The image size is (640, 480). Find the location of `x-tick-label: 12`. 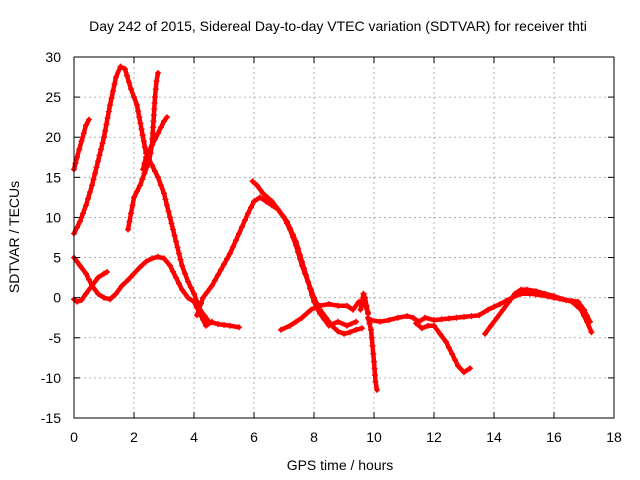

x-tick-label: 12 is located at coordinates (434, 437).